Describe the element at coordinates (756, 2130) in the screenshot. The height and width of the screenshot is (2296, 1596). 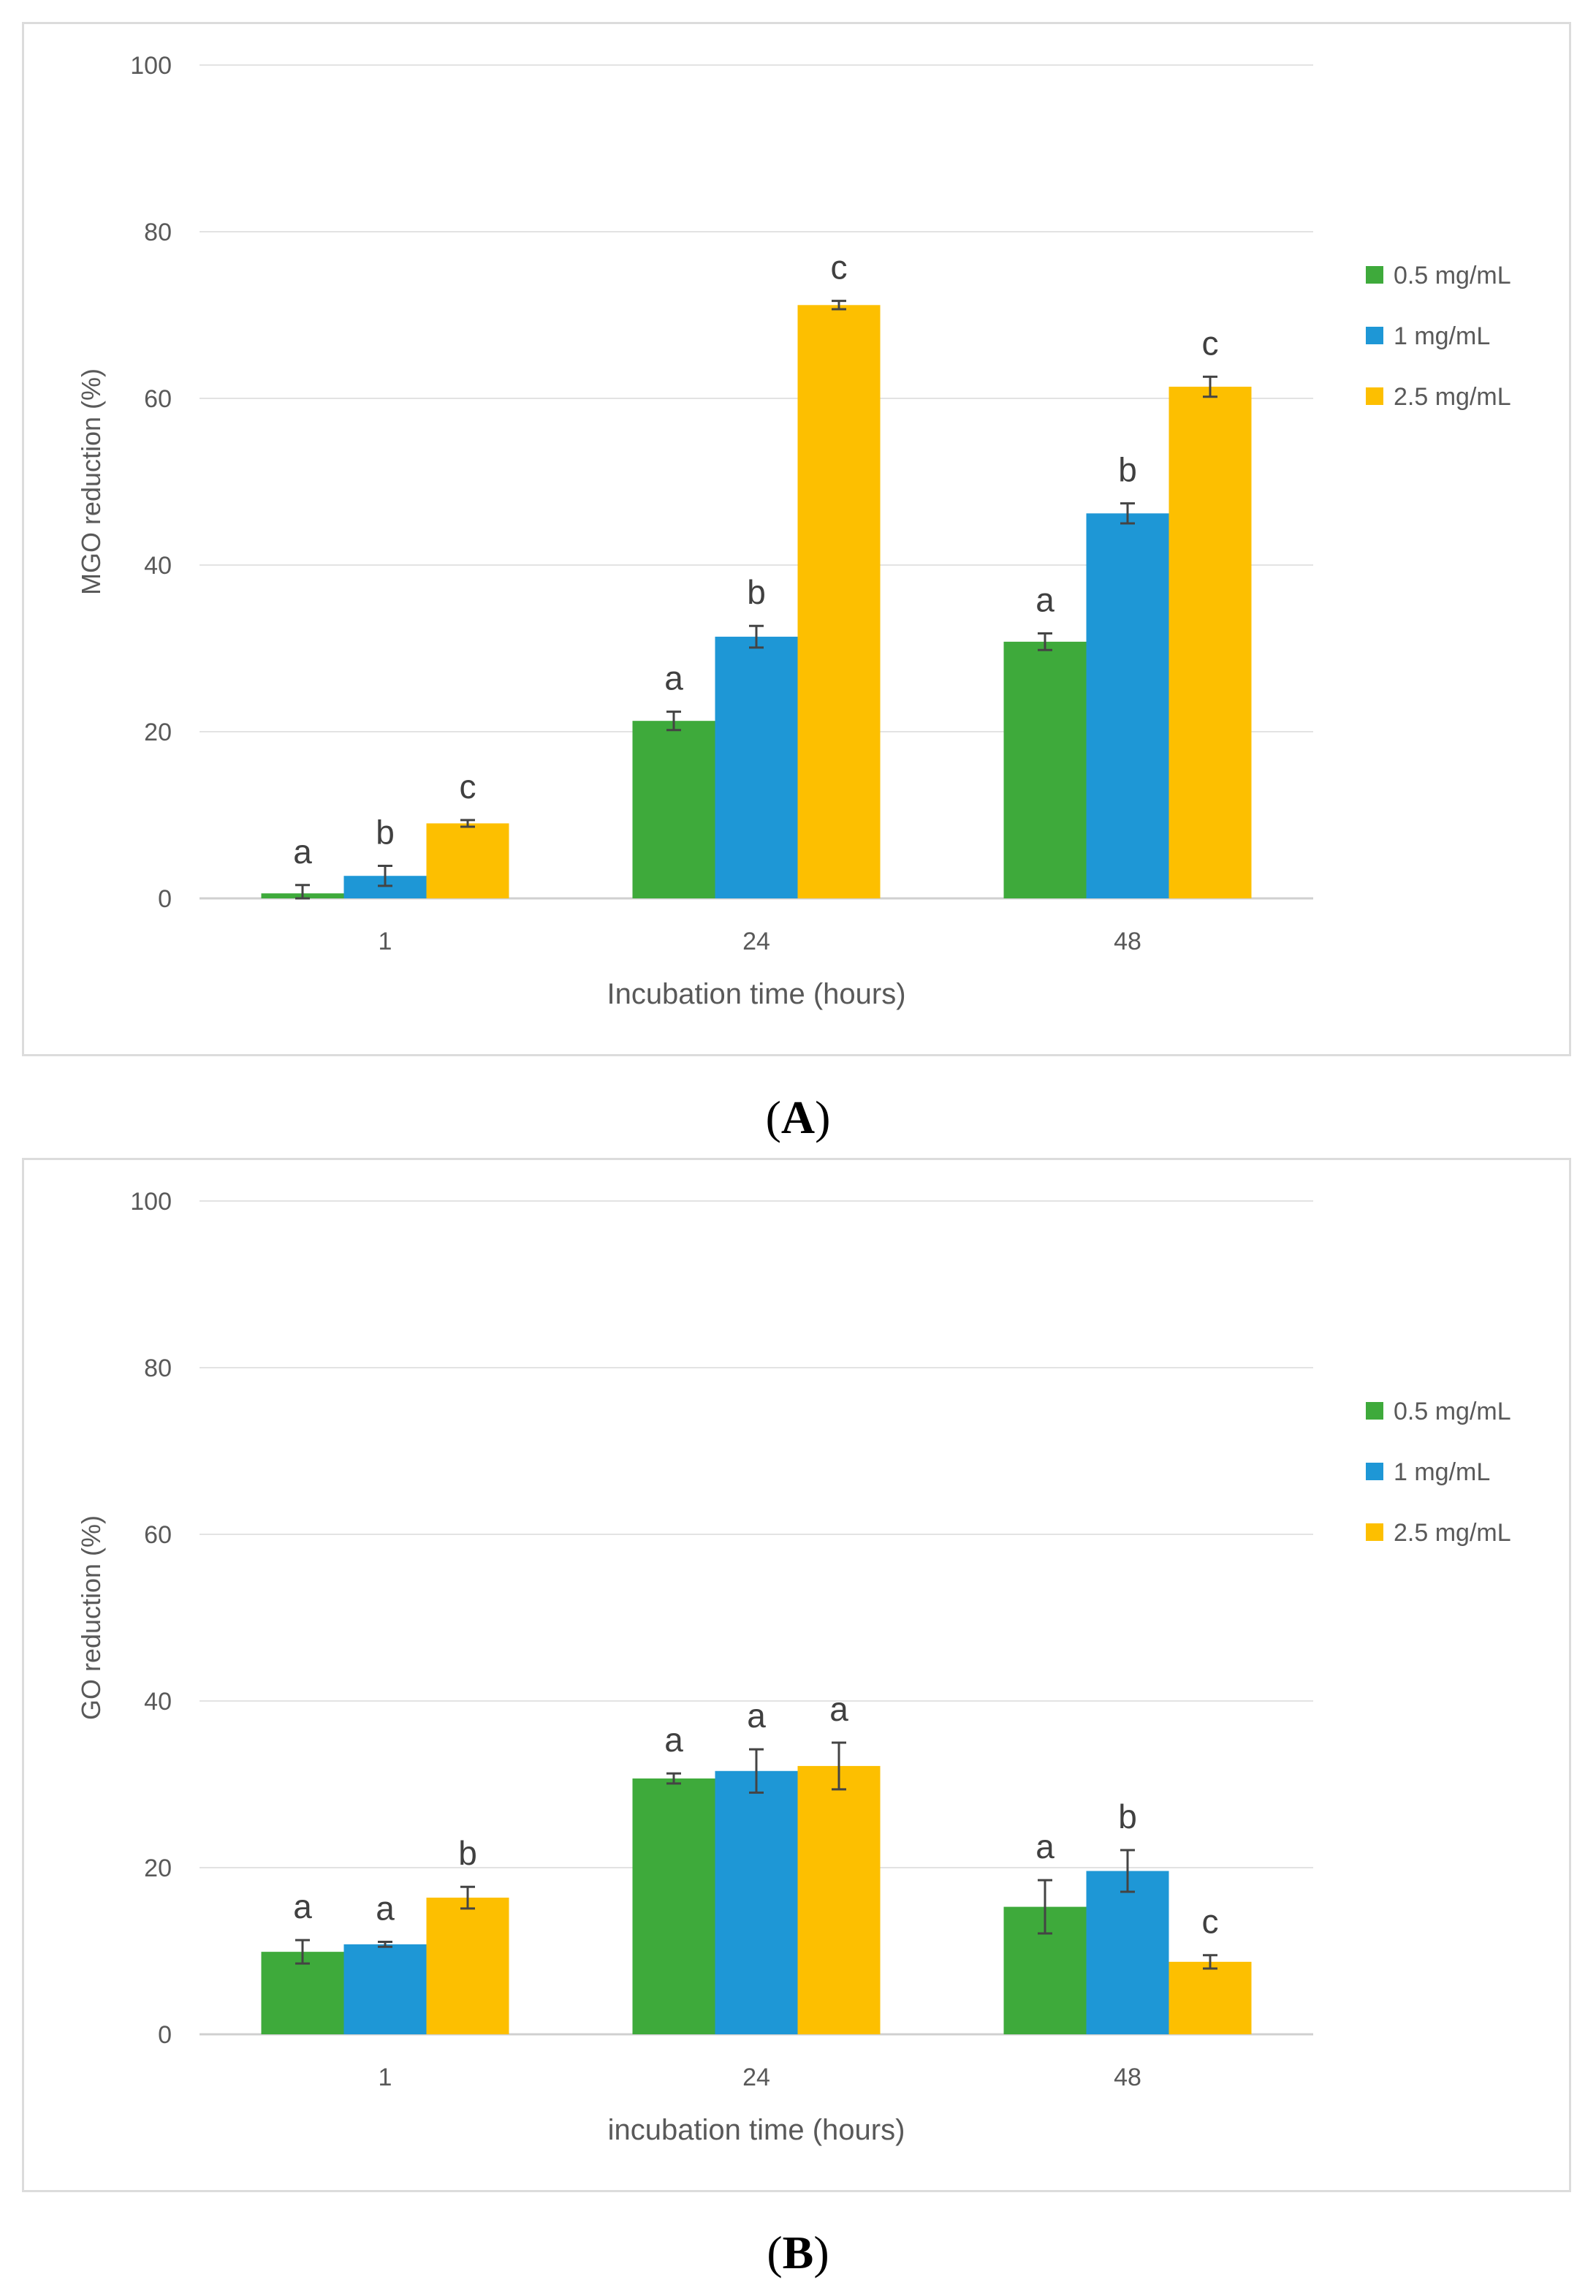
I see `x-axis-title: incubation time (hours)` at that location.